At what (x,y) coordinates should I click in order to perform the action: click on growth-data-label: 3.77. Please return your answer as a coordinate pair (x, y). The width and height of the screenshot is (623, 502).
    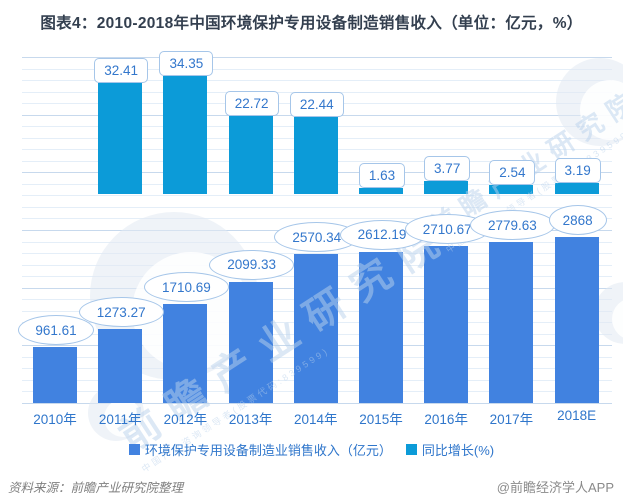
    Looking at the image, I should click on (447, 169).